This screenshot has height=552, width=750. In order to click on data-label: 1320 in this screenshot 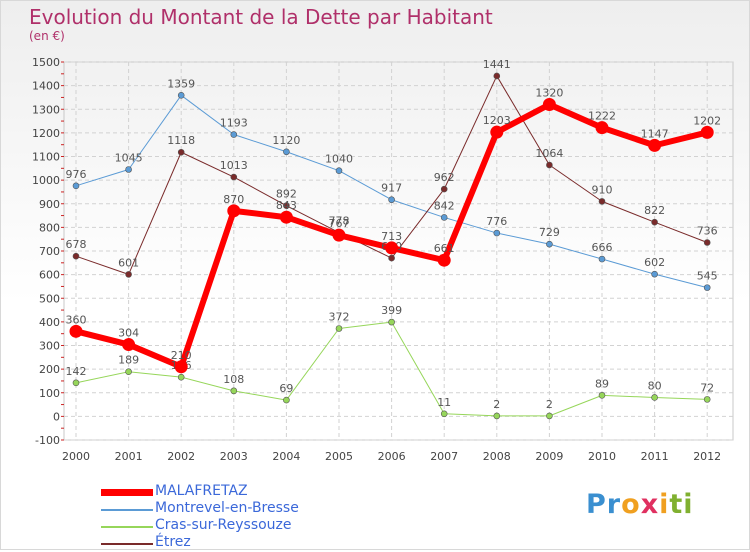, I will do `click(549, 93)`.